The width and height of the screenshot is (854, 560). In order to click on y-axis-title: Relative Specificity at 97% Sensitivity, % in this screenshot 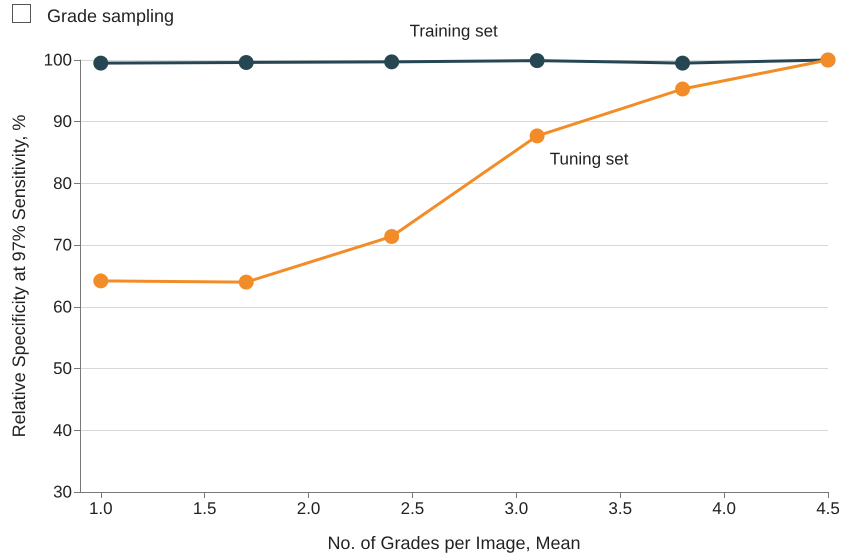, I will do `click(19, 276)`.